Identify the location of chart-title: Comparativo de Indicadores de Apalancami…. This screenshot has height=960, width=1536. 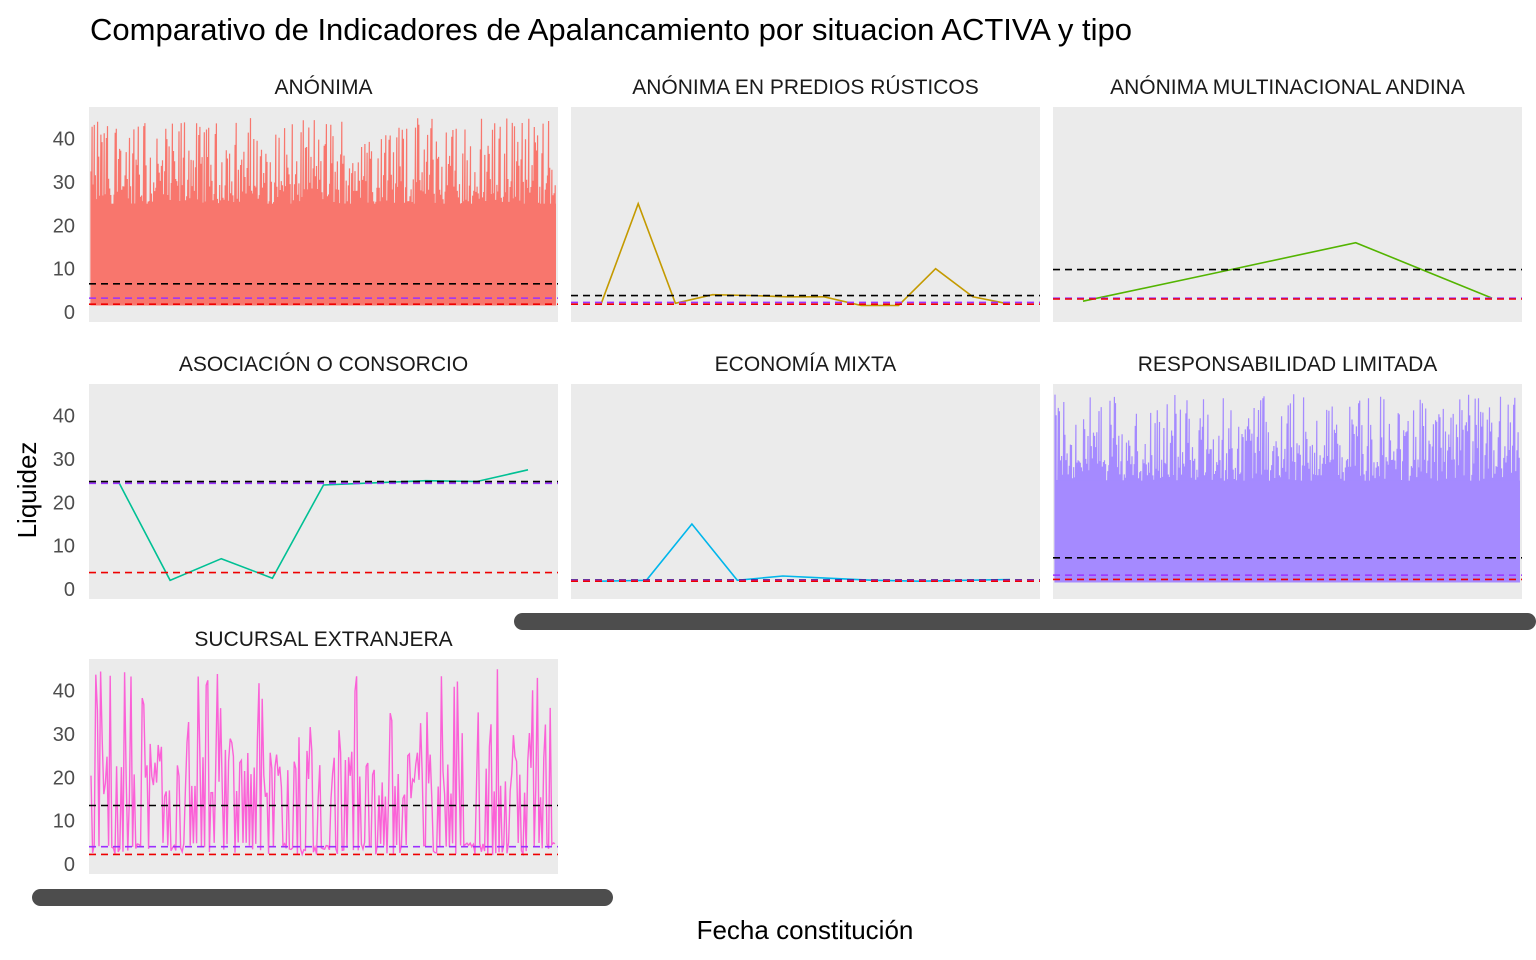
(611, 29).